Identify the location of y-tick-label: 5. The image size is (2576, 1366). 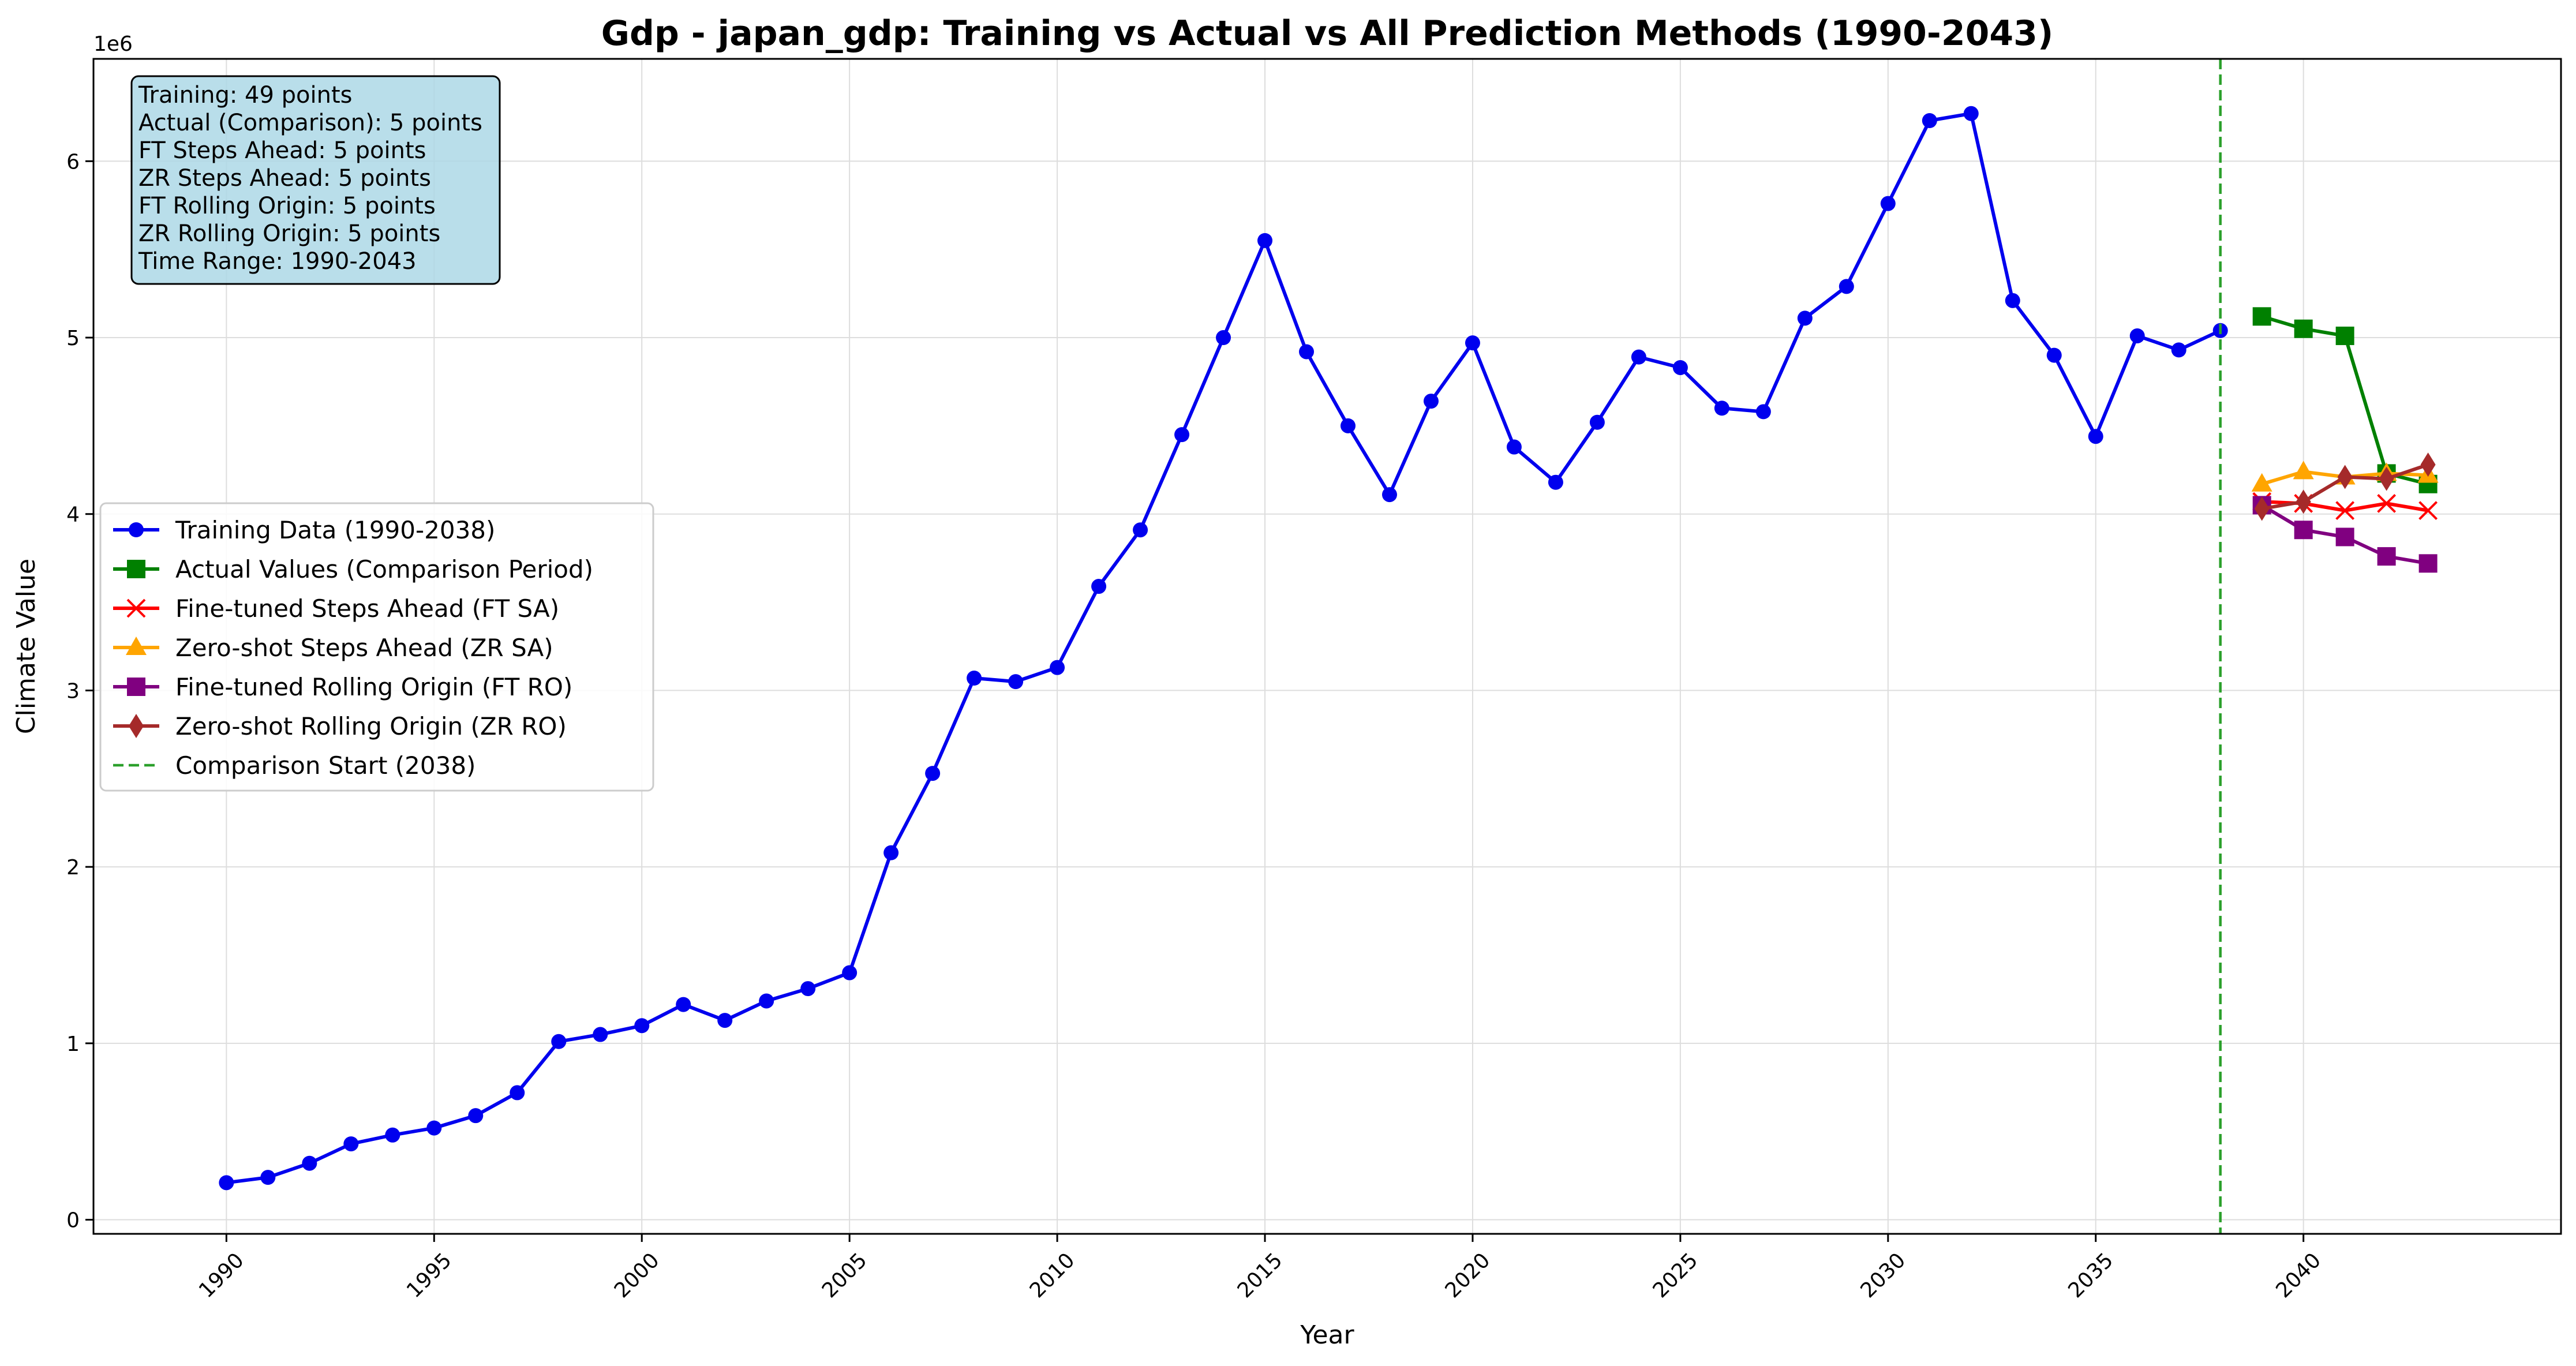
(73, 338).